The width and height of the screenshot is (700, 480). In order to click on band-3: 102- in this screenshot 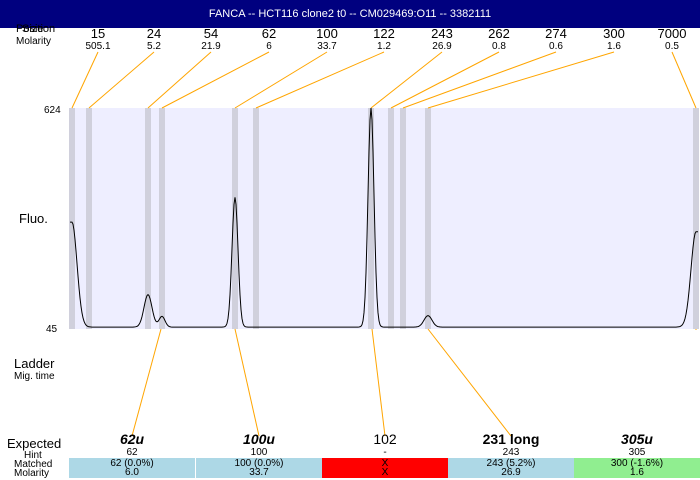, I will do `click(385, 445)`.